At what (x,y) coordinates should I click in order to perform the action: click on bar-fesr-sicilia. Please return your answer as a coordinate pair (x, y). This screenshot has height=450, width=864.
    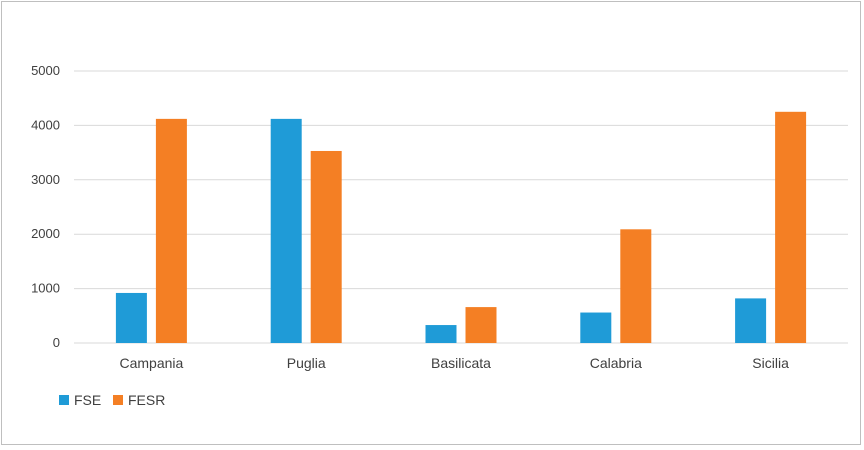
    Looking at the image, I should click on (791, 227).